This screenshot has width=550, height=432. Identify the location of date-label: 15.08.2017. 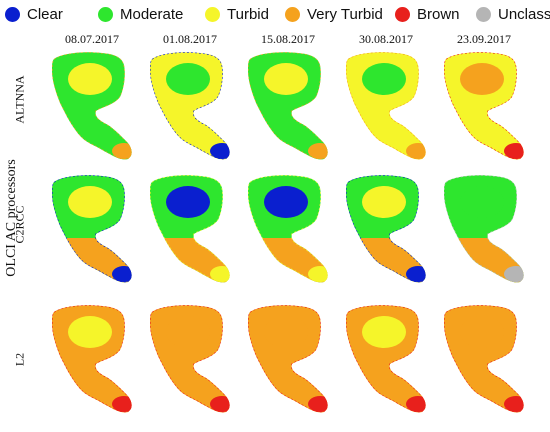
(288, 39).